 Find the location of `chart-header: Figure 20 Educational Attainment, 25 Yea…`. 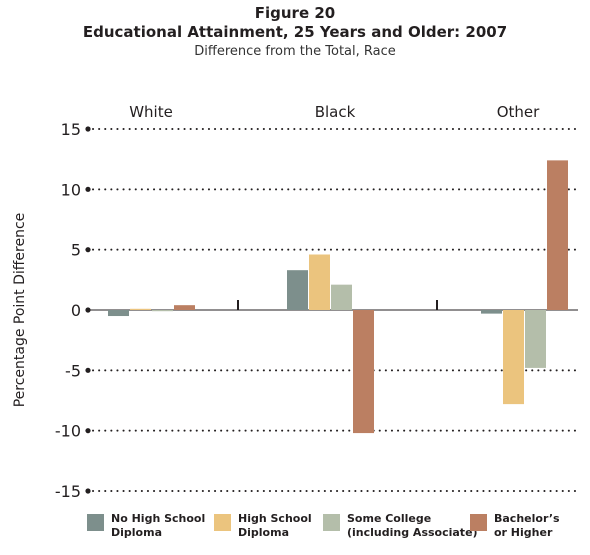

chart-header: Figure 20 Educational Attainment, 25 Yea… is located at coordinates (295, 31).